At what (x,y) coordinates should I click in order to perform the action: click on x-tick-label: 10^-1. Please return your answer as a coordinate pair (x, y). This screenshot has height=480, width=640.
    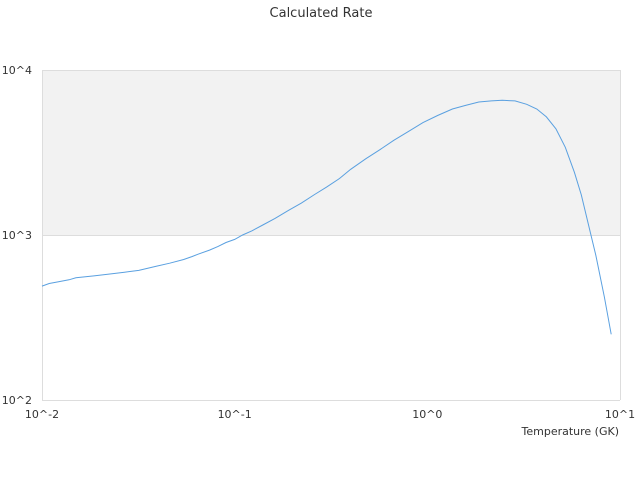
    Looking at the image, I should click on (235, 414).